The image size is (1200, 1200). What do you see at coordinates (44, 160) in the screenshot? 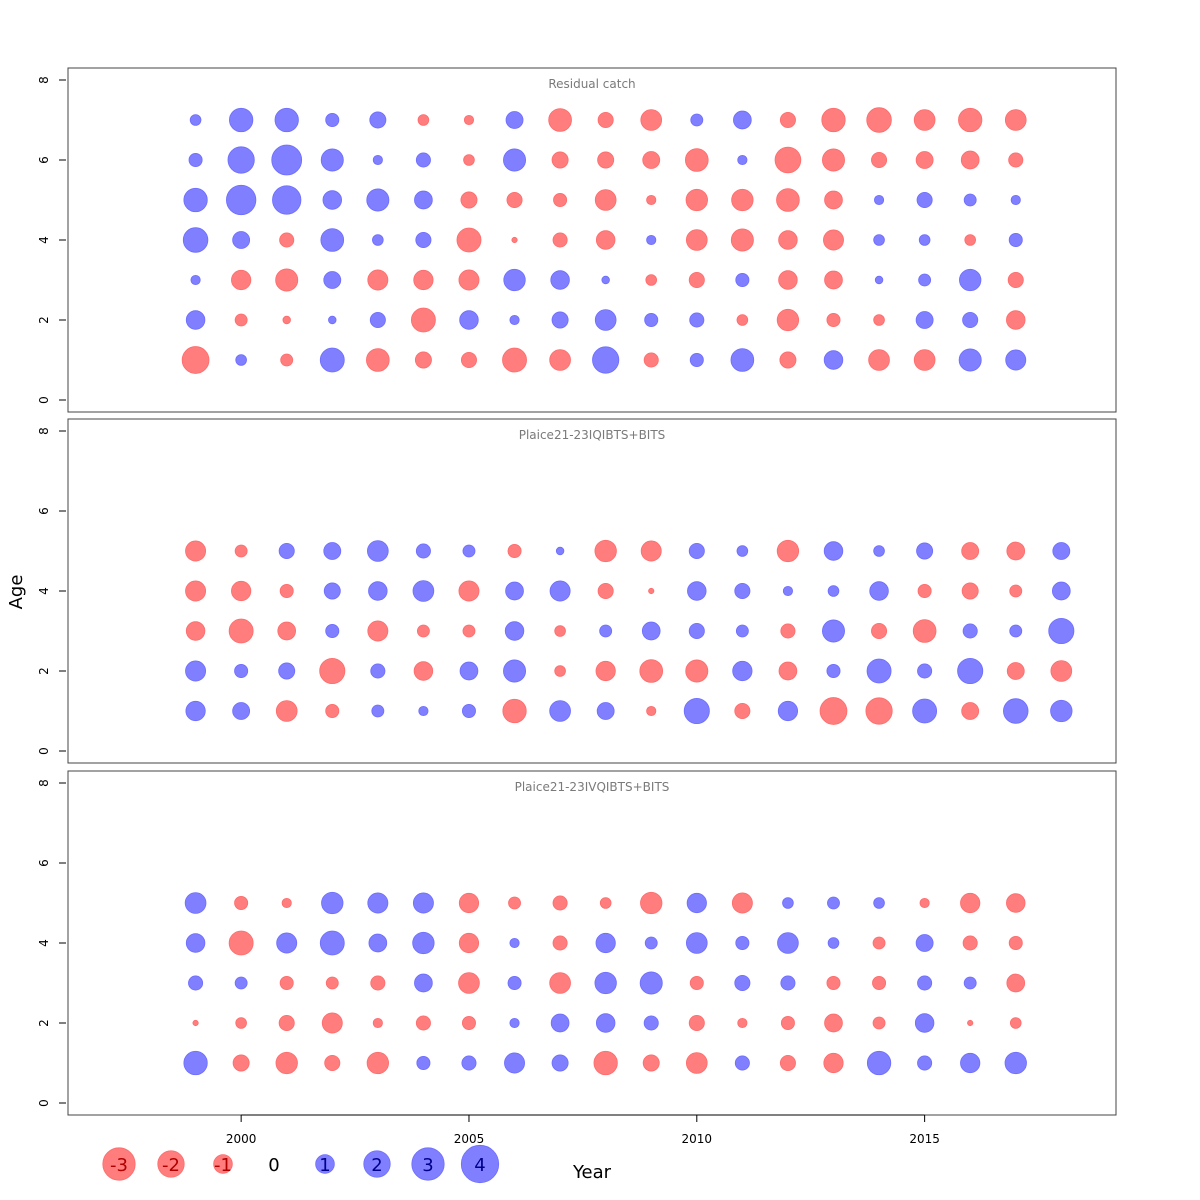
I see `y-tick-label: 6` at bounding box center [44, 160].